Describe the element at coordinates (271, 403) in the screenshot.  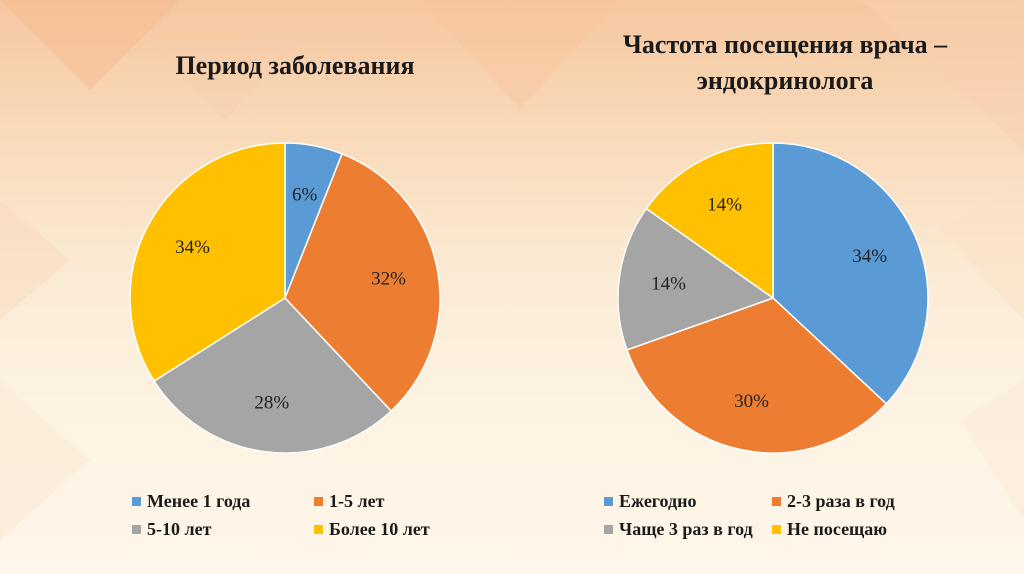
I see `data-label-5-10-years: 28%` at that location.